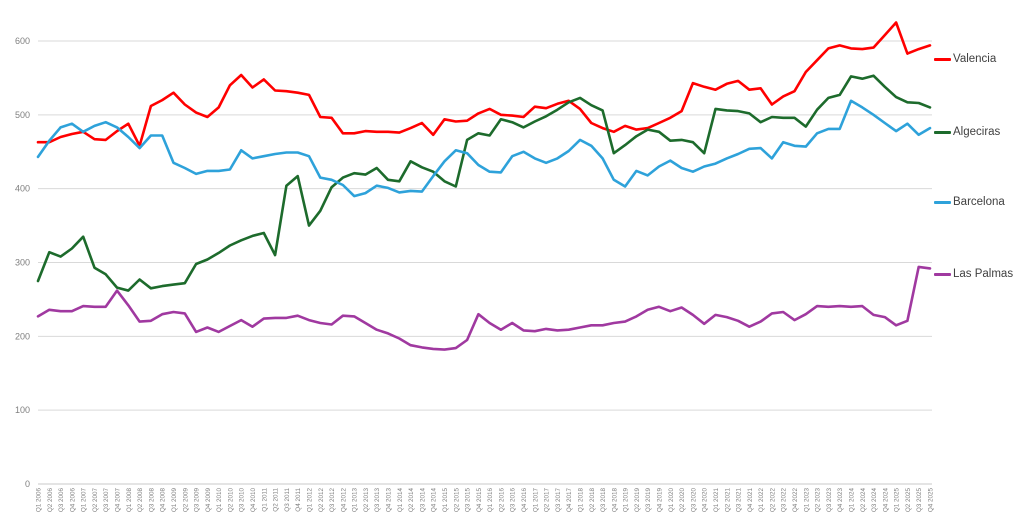 Image resolution: width=1024 pixels, height=524 pixels. What do you see at coordinates (389, 500) in the screenshot?
I see `x-axis-label: Q4 2013` at bounding box center [389, 500].